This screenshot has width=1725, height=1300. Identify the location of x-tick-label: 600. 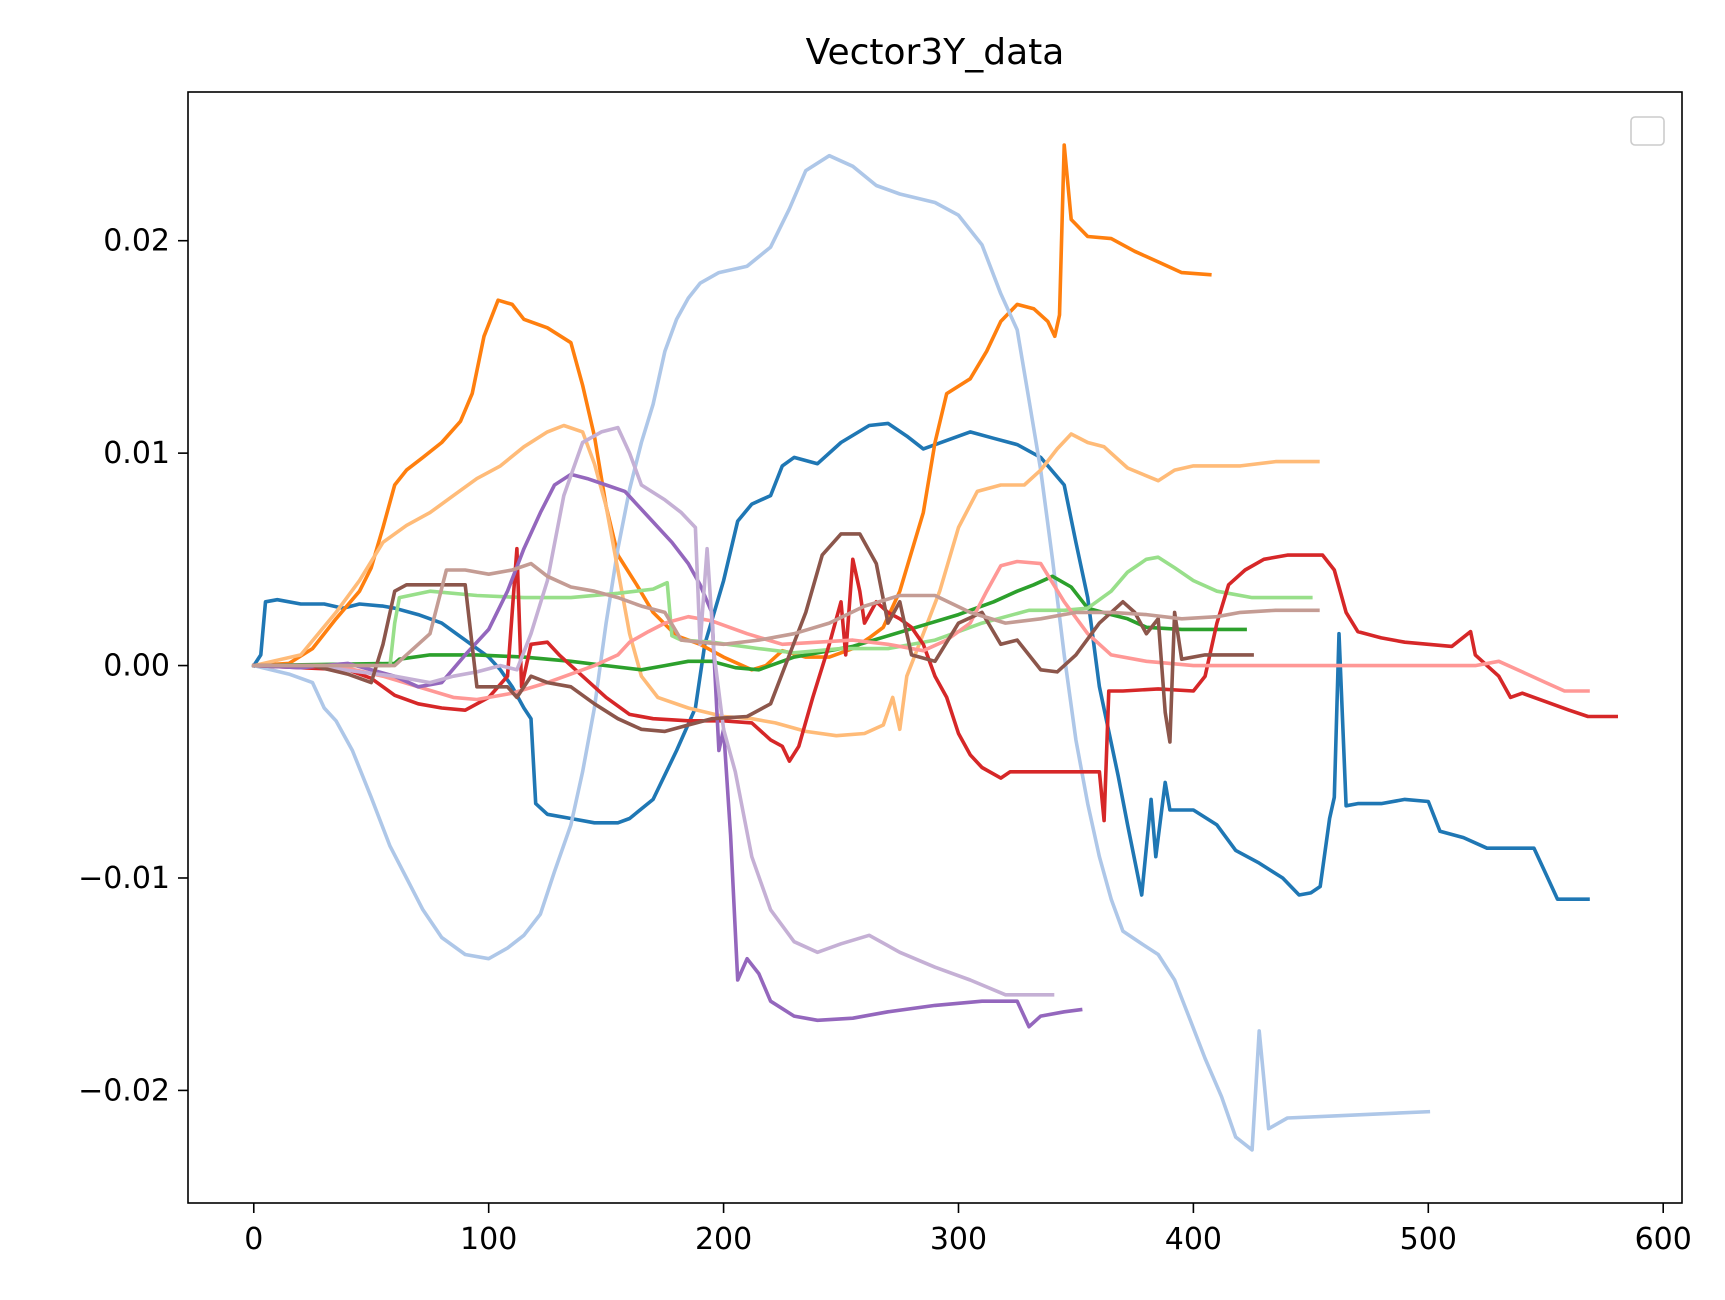
(1663, 1239).